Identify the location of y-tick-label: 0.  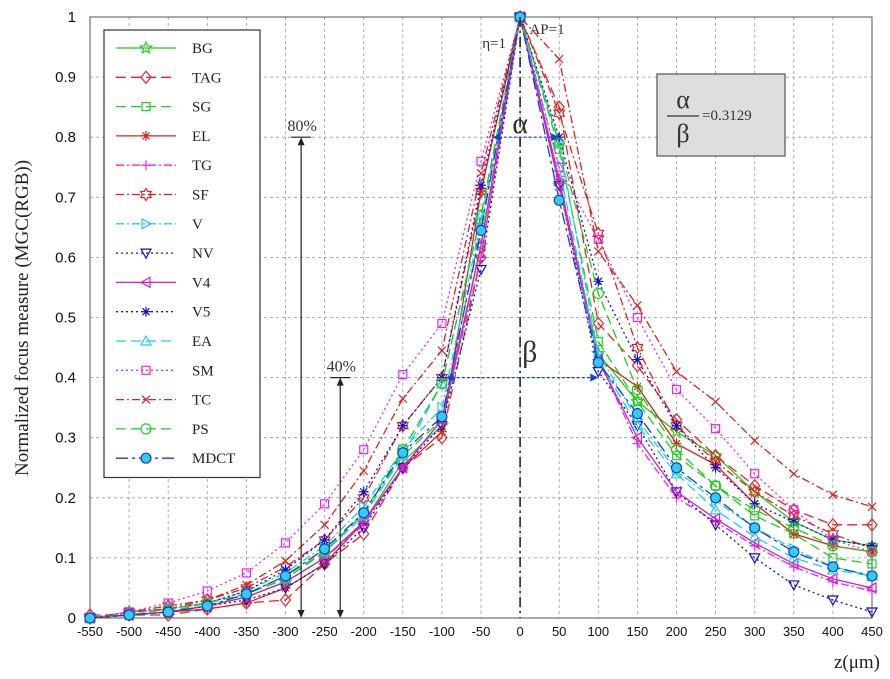
(72, 618).